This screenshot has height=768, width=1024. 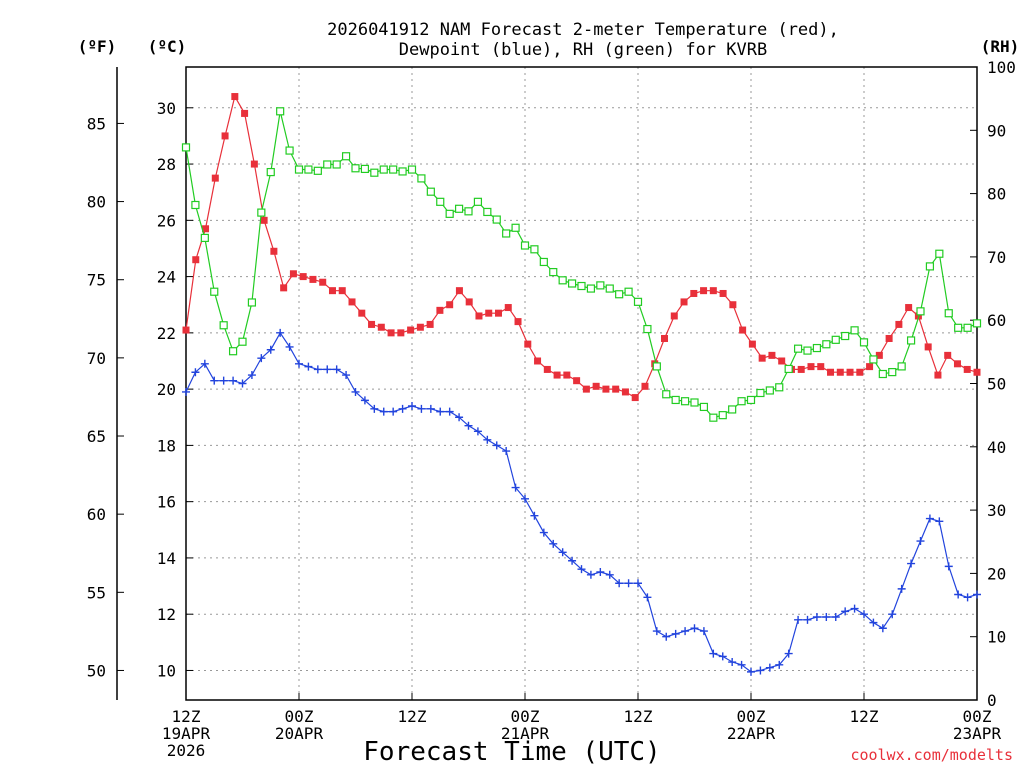 I want to click on x-tick-label: 12Z, so click(x=864, y=716).